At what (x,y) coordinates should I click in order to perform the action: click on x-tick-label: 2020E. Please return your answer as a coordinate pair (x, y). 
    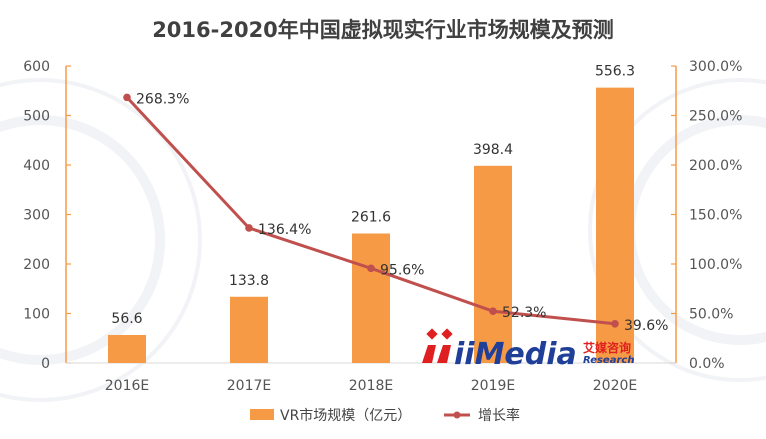
    Looking at the image, I should click on (615, 386).